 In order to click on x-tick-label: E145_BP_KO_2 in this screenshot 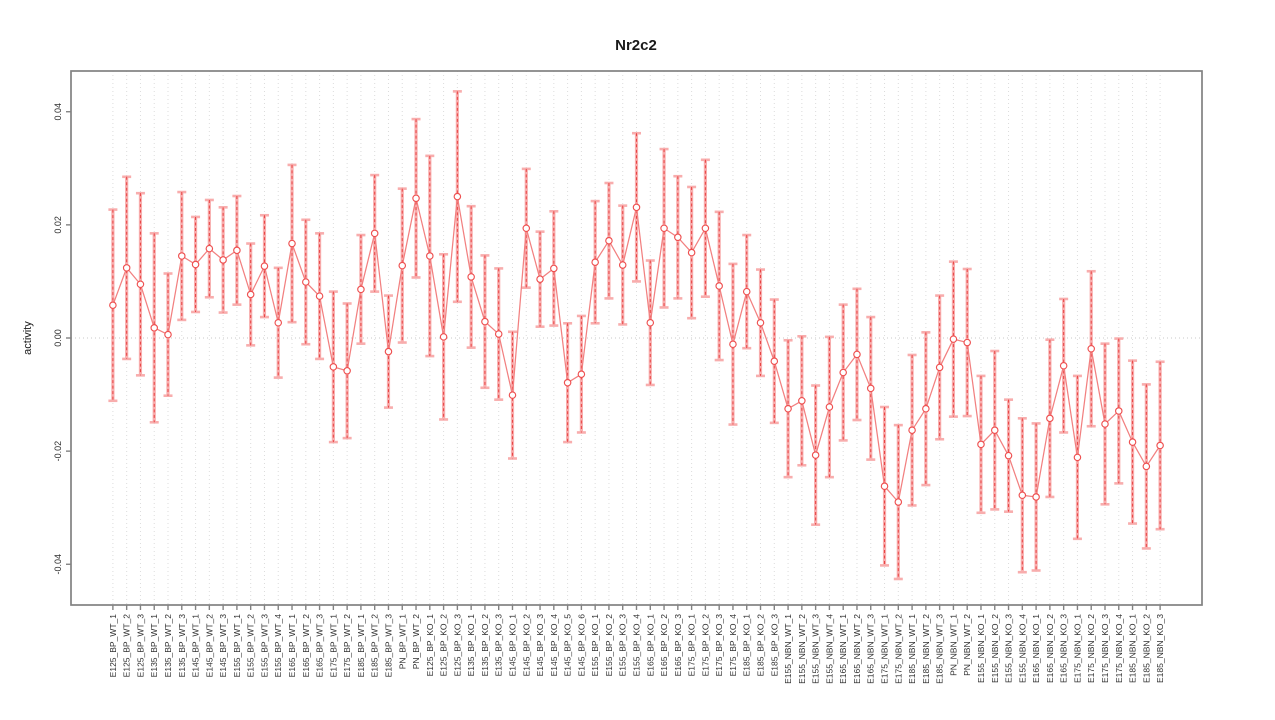, I will do `click(526, 645)`.